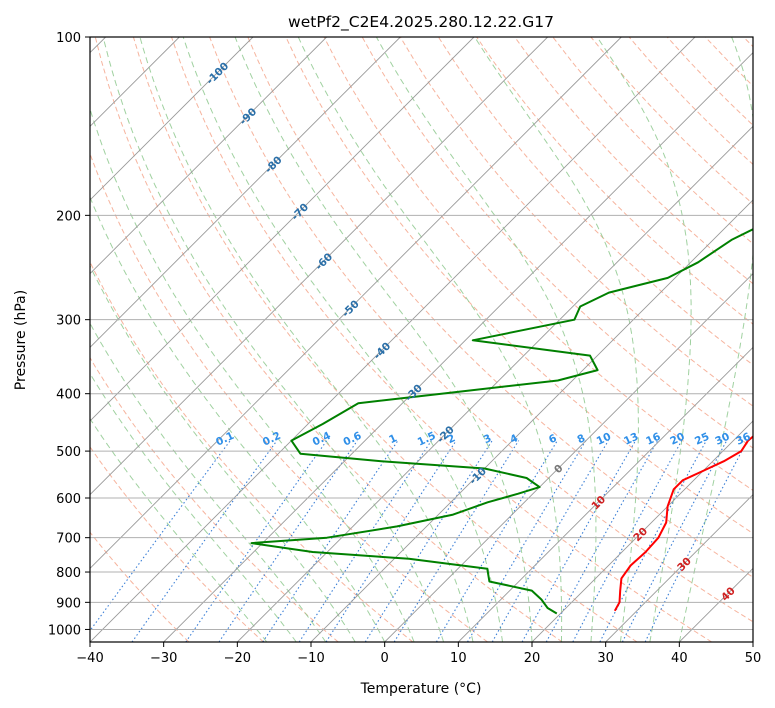 The width and height of the screenshot is (775, 708). Describe the element at coordinates (458, 658) in the screenshot. I see `x-tick-label: 10` at that location.